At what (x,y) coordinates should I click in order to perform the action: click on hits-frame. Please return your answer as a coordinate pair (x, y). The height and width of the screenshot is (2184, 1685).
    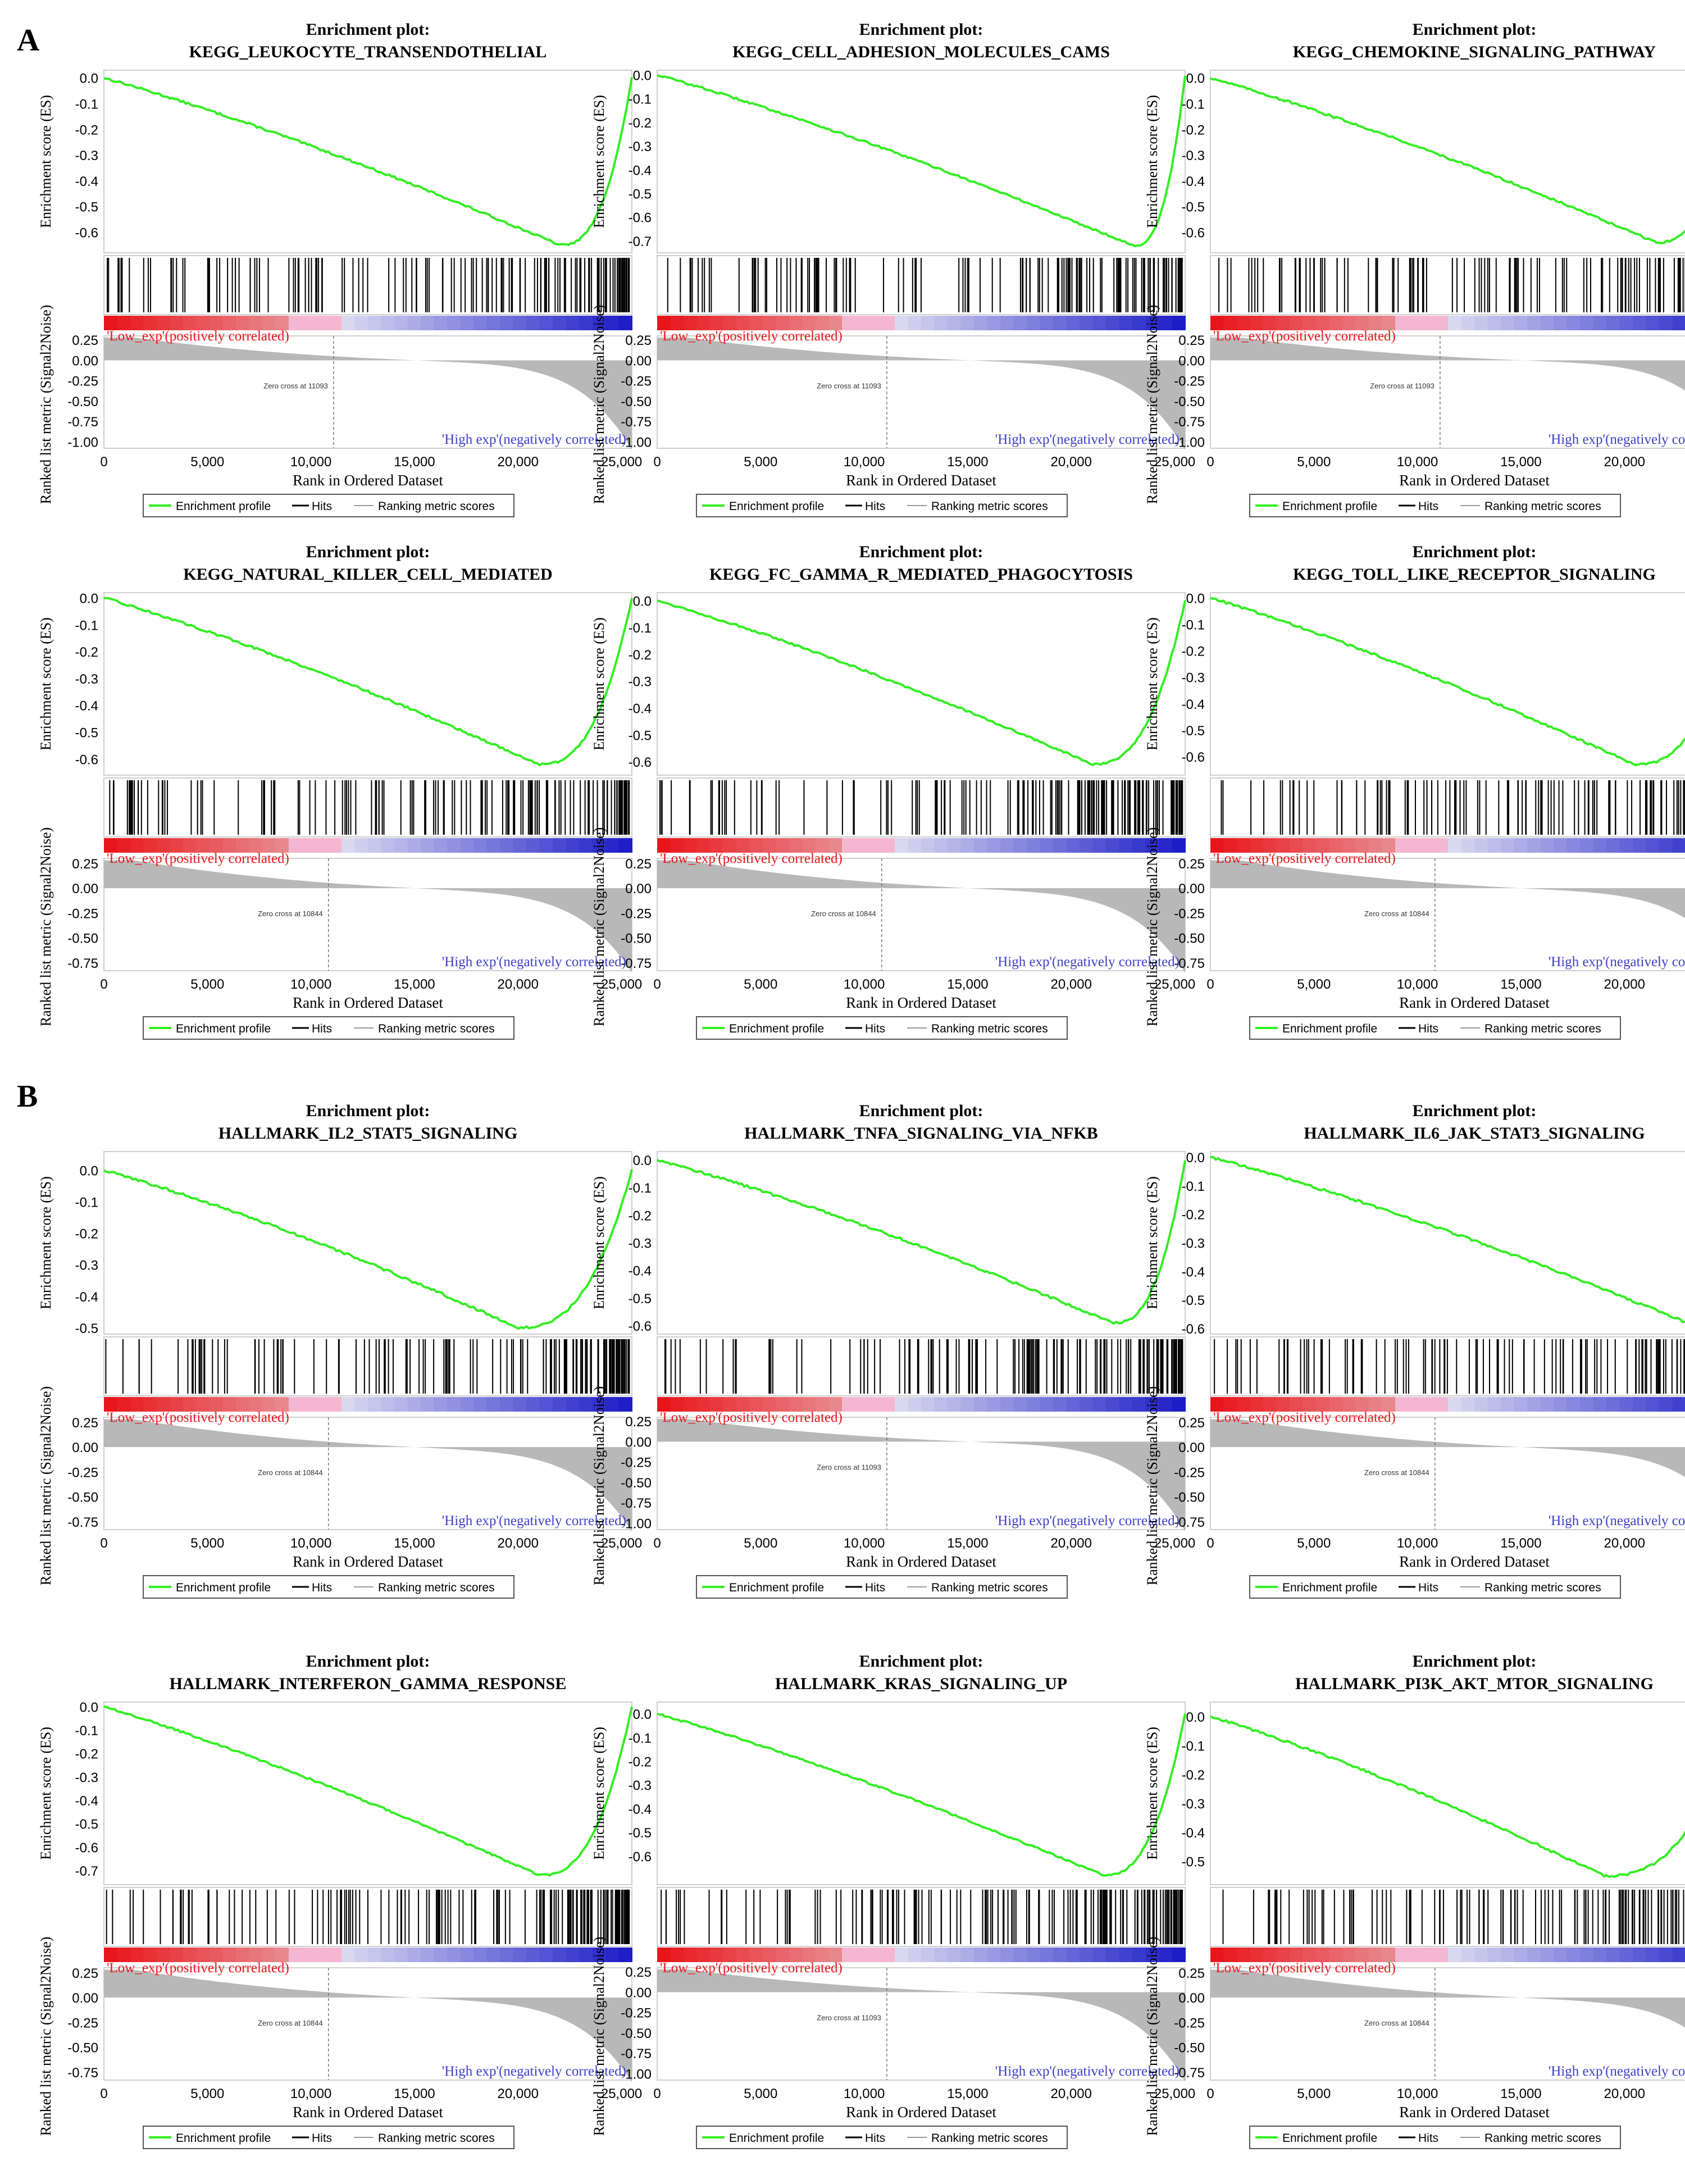
    Looking at the image, I should click on (367, 807).